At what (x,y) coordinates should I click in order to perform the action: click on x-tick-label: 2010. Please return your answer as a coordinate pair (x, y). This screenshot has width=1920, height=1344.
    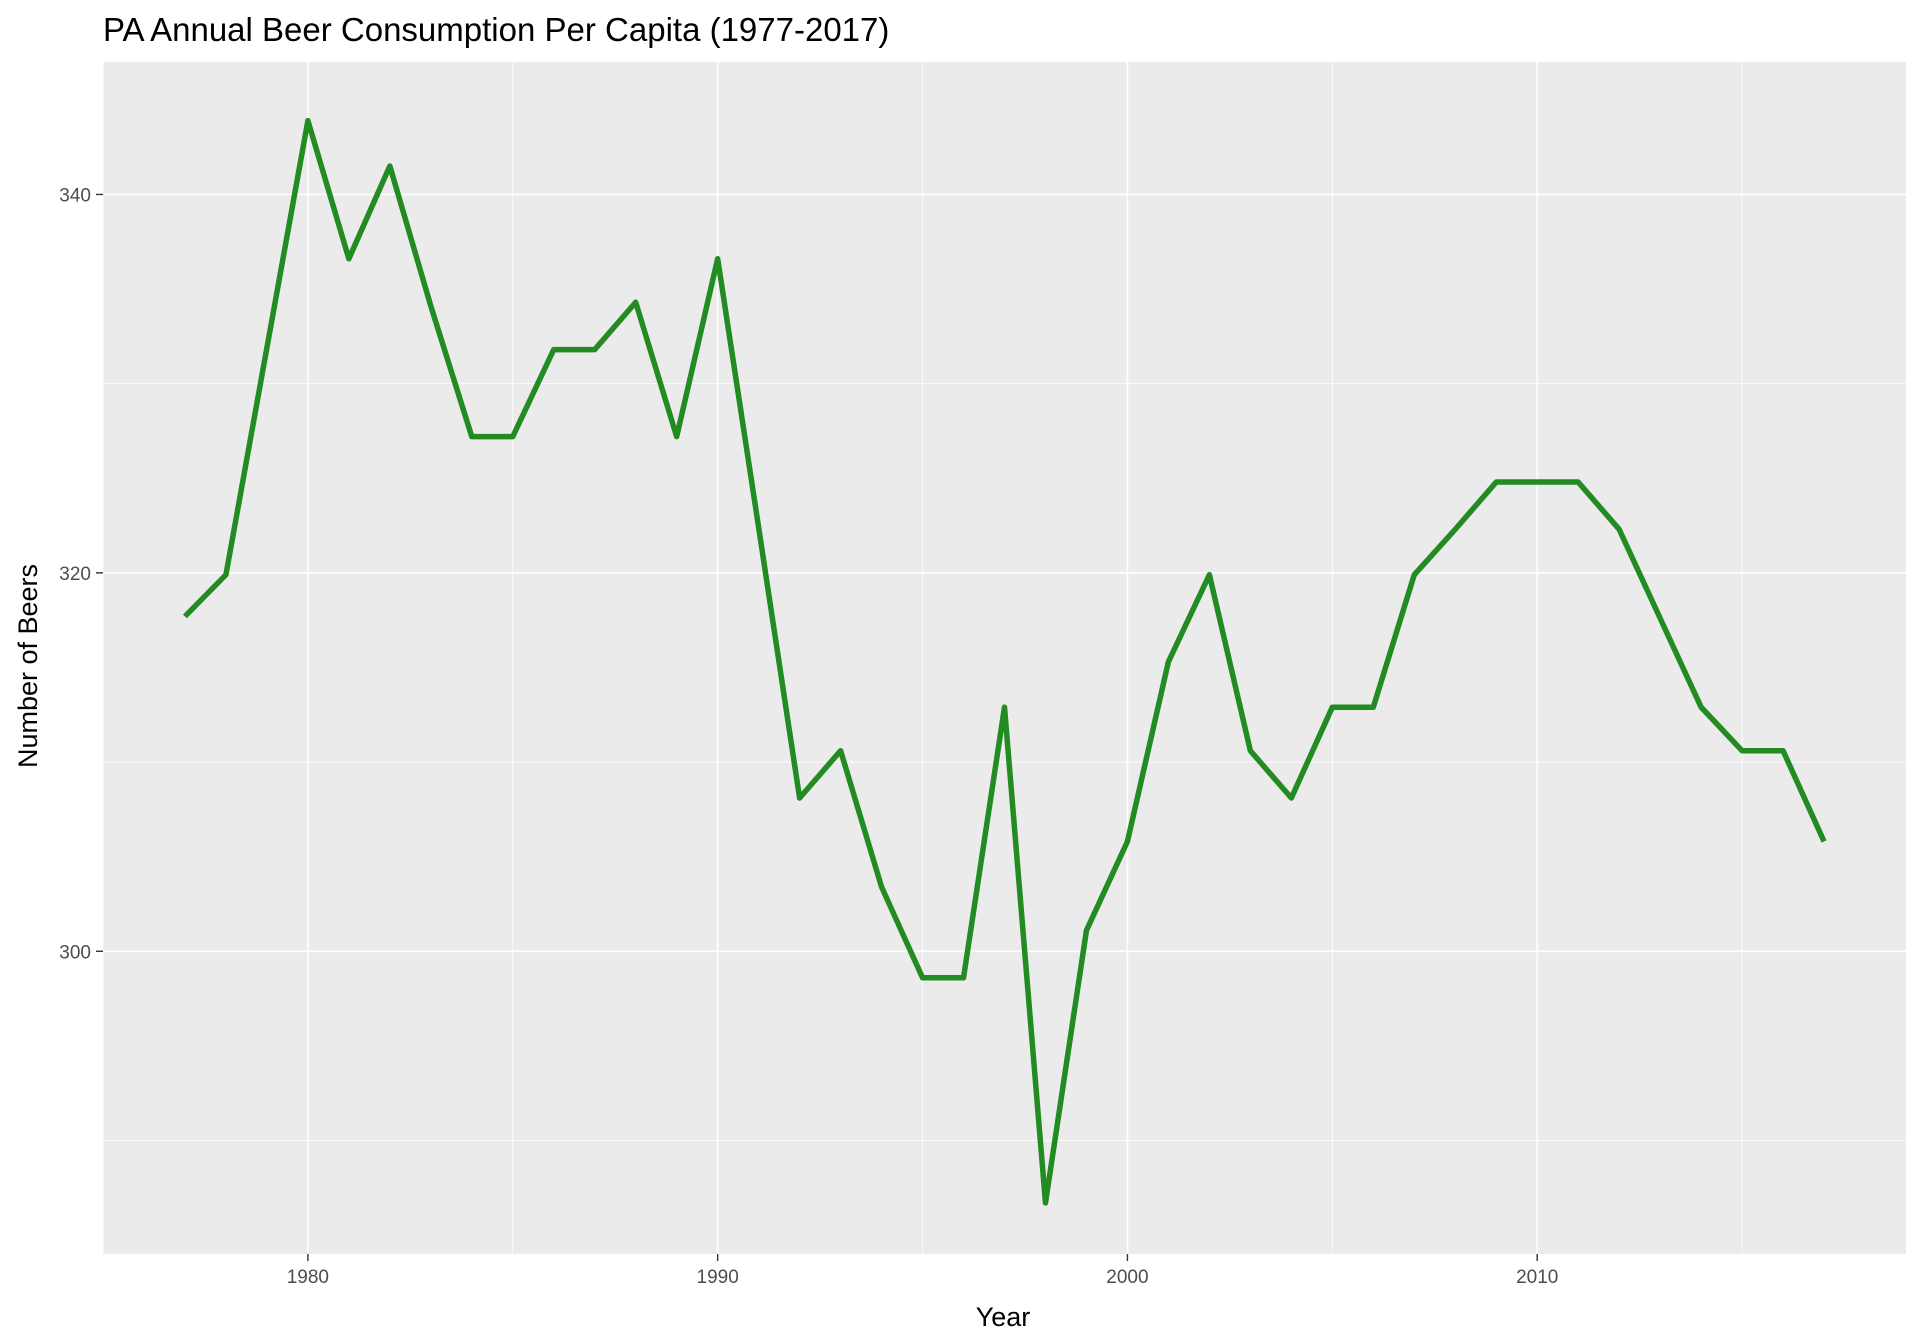
    Looking at the image, I should click on (1537, 1277).